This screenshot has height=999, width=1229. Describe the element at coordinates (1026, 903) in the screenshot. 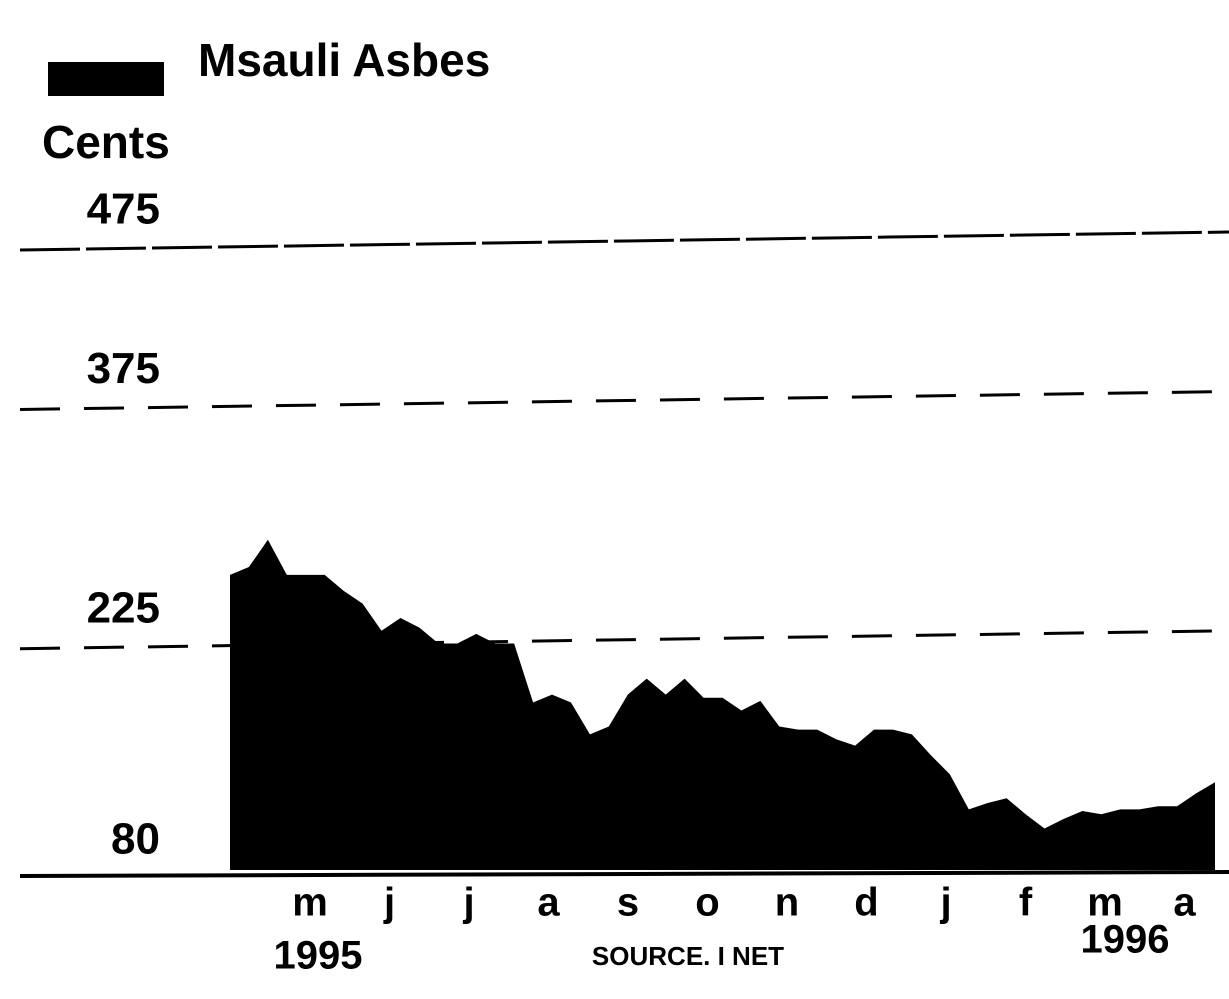

I see `x-tick-label: f` at that location.